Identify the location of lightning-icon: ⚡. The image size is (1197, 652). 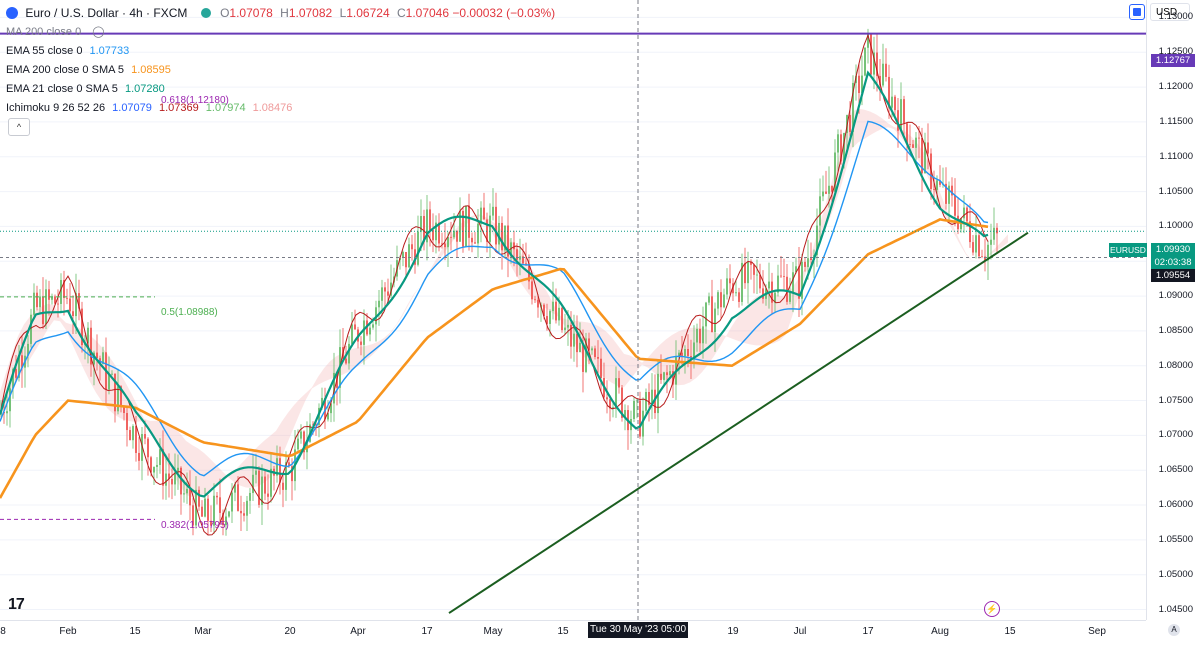
(992, 609).